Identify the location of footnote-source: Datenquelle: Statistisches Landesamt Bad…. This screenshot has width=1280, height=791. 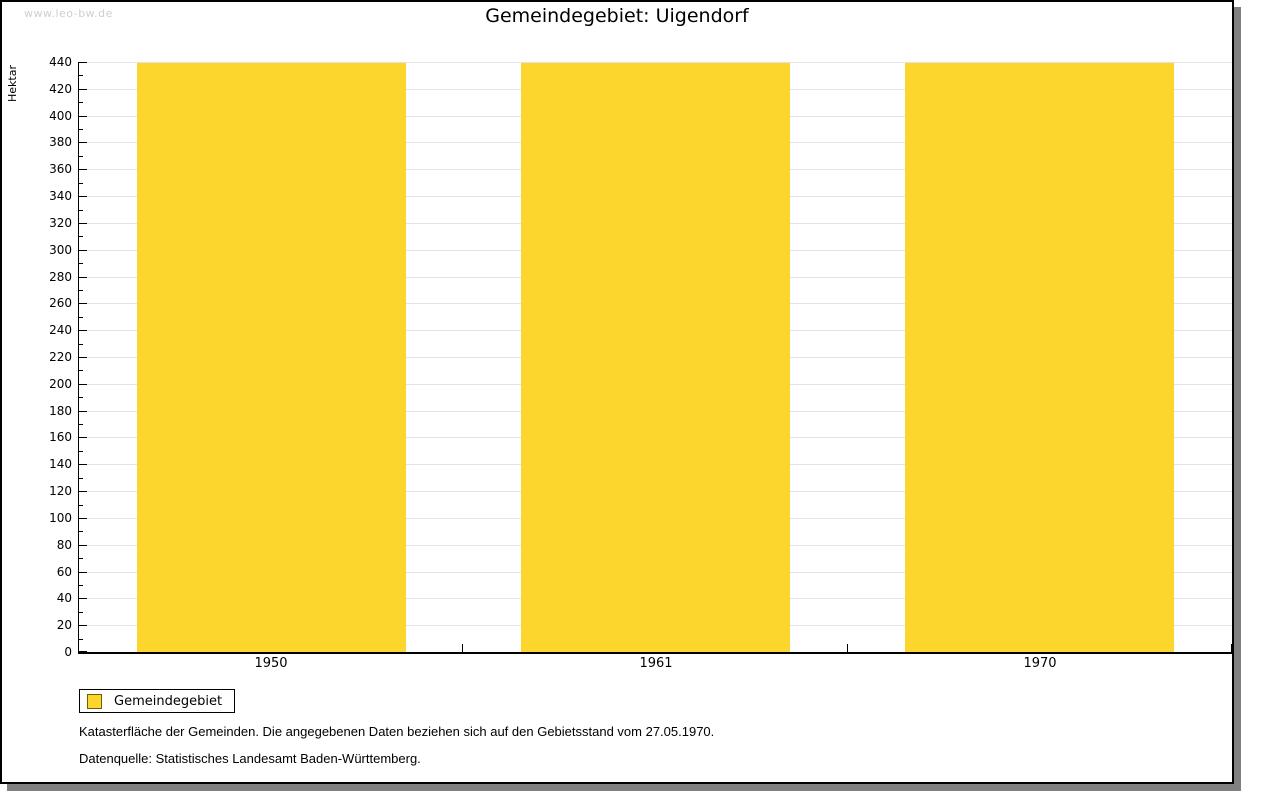
(250, 758).